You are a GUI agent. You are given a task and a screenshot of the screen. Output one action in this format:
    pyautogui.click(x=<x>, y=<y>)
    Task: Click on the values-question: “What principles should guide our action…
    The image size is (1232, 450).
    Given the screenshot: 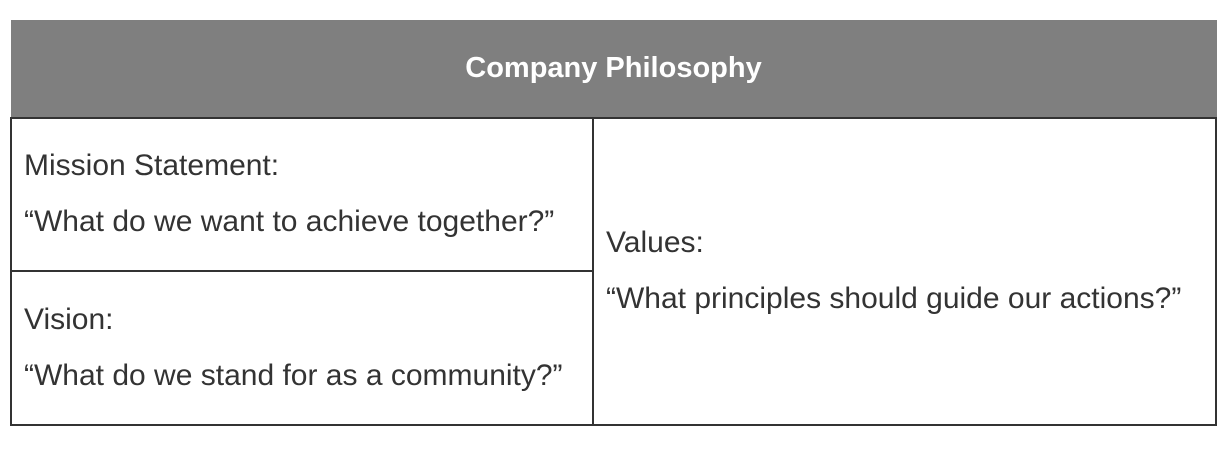 What is the action you would take?
    pyautogui.click(x=894, y=298)
    